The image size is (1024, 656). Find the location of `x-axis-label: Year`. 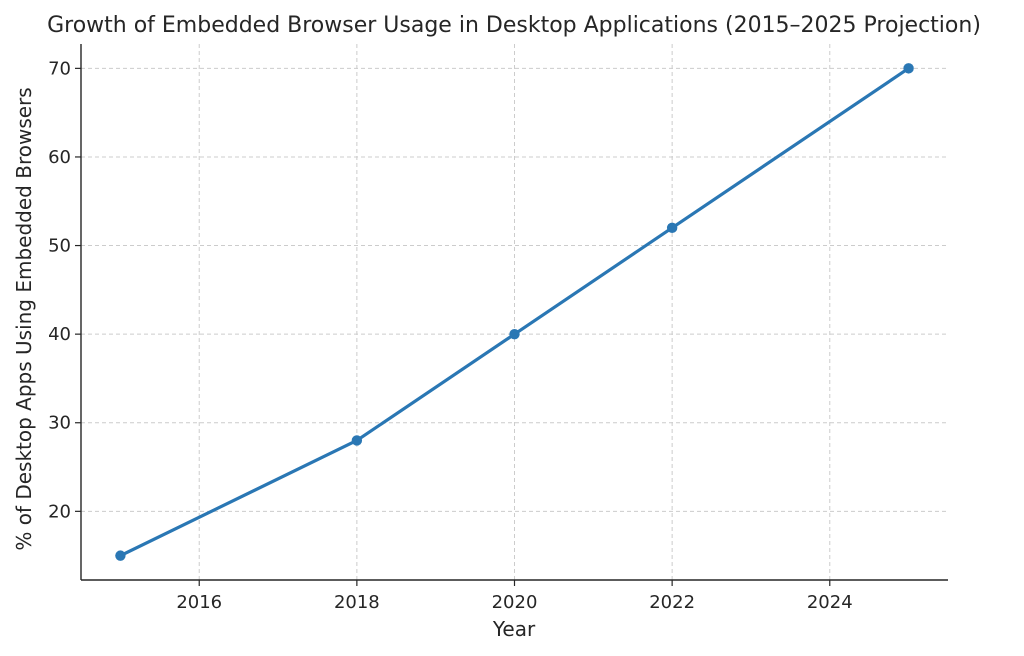

x-axis-label: Year is located at coordinates (514, 629).